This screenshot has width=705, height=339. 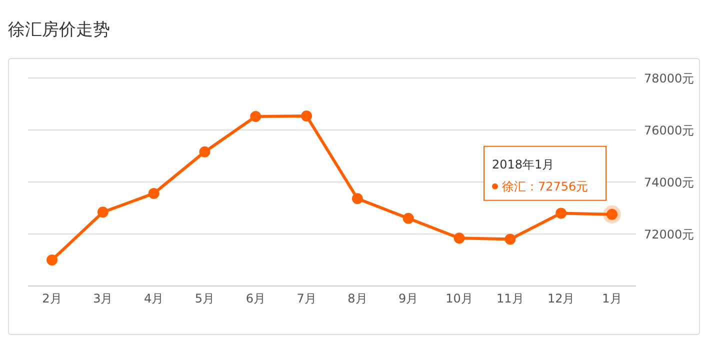 I want to click on x-tick-label: 6月, so click(x=256, y=299).